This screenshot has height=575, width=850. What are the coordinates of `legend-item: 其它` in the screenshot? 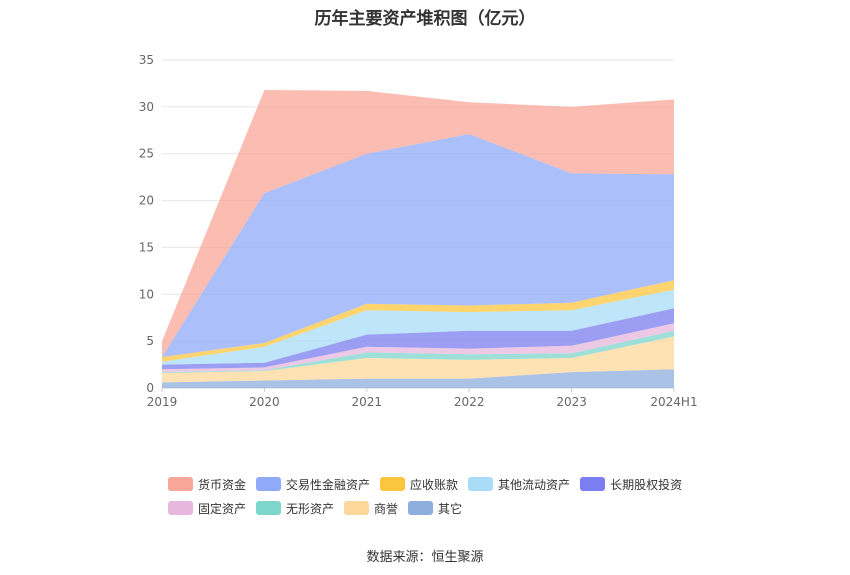 It's located at (435, 508).